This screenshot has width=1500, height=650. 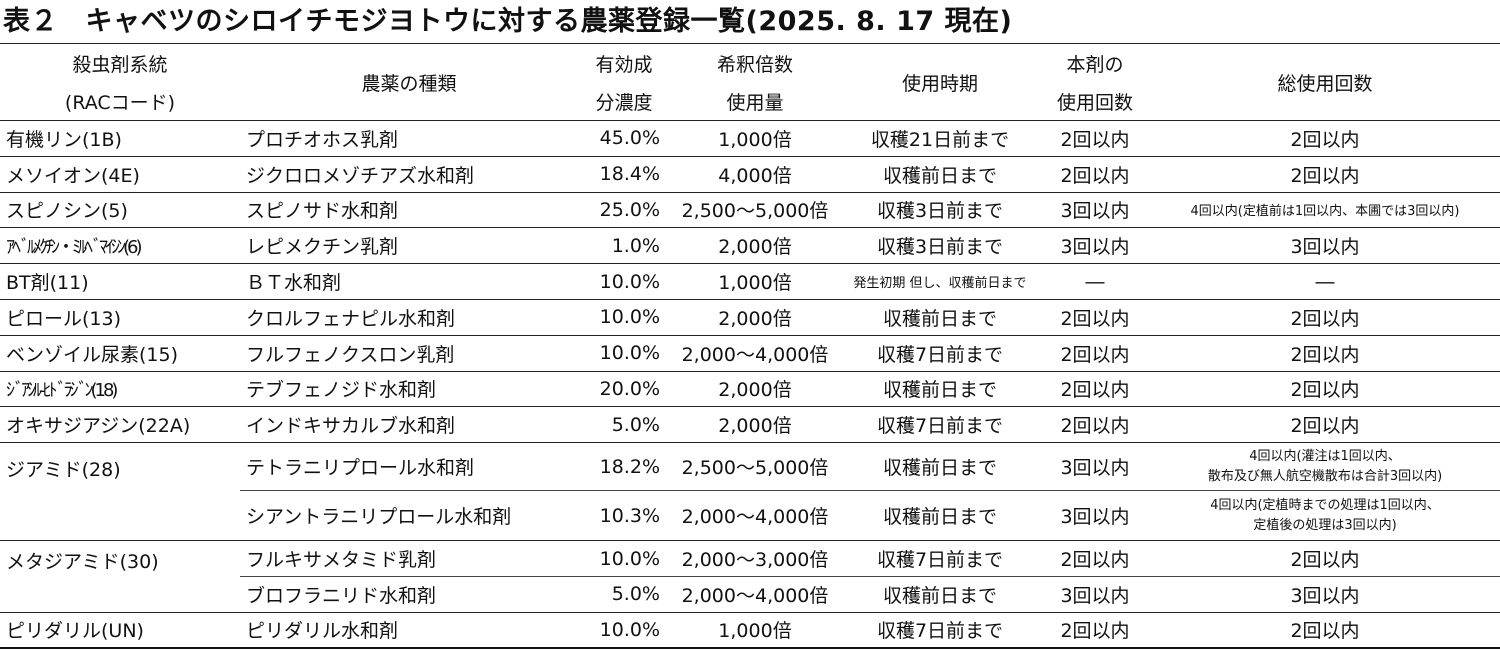 What do you see at coordinates (409, 353) in the screenshot?
I see `cell-product: フルフェノクスロン乳剤` at bounding box center [409, 353].